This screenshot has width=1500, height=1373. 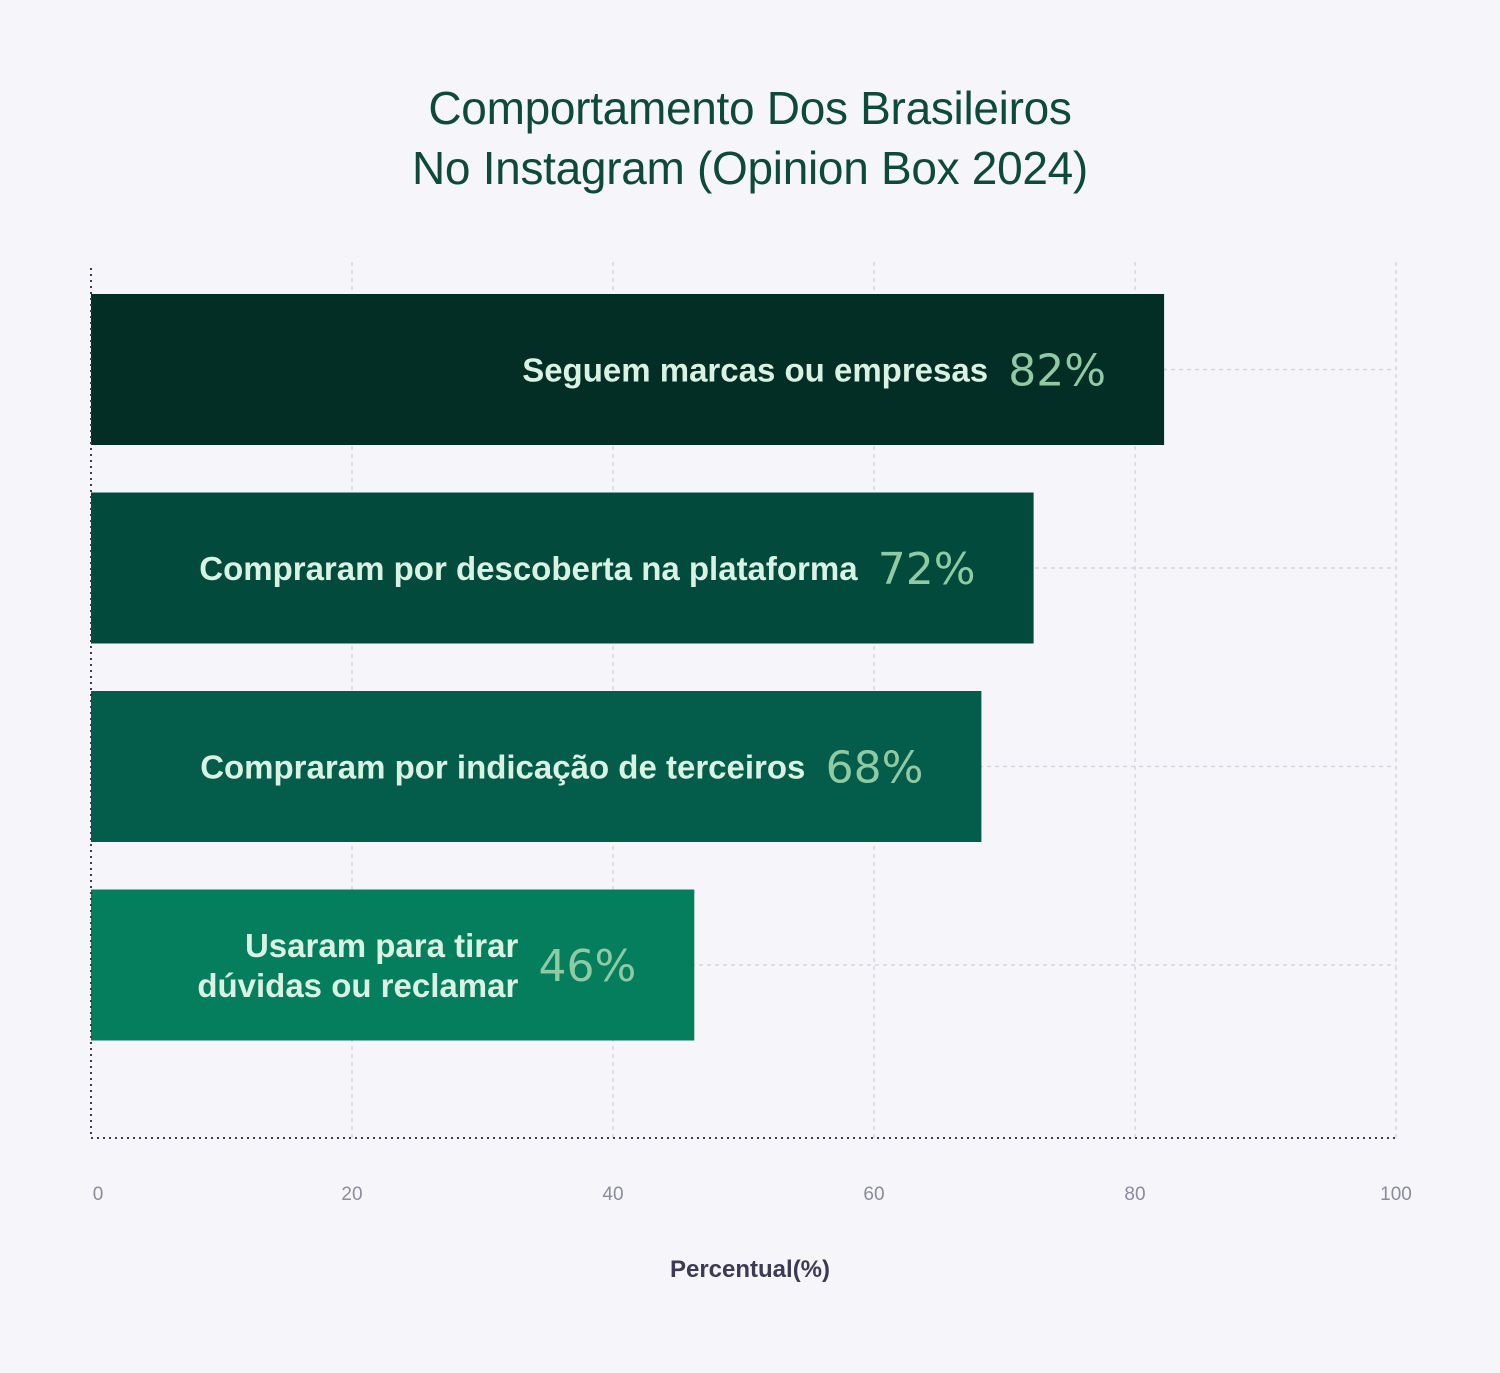 I want to click on bar-value-label: 46%, so click(x=588, y=966).